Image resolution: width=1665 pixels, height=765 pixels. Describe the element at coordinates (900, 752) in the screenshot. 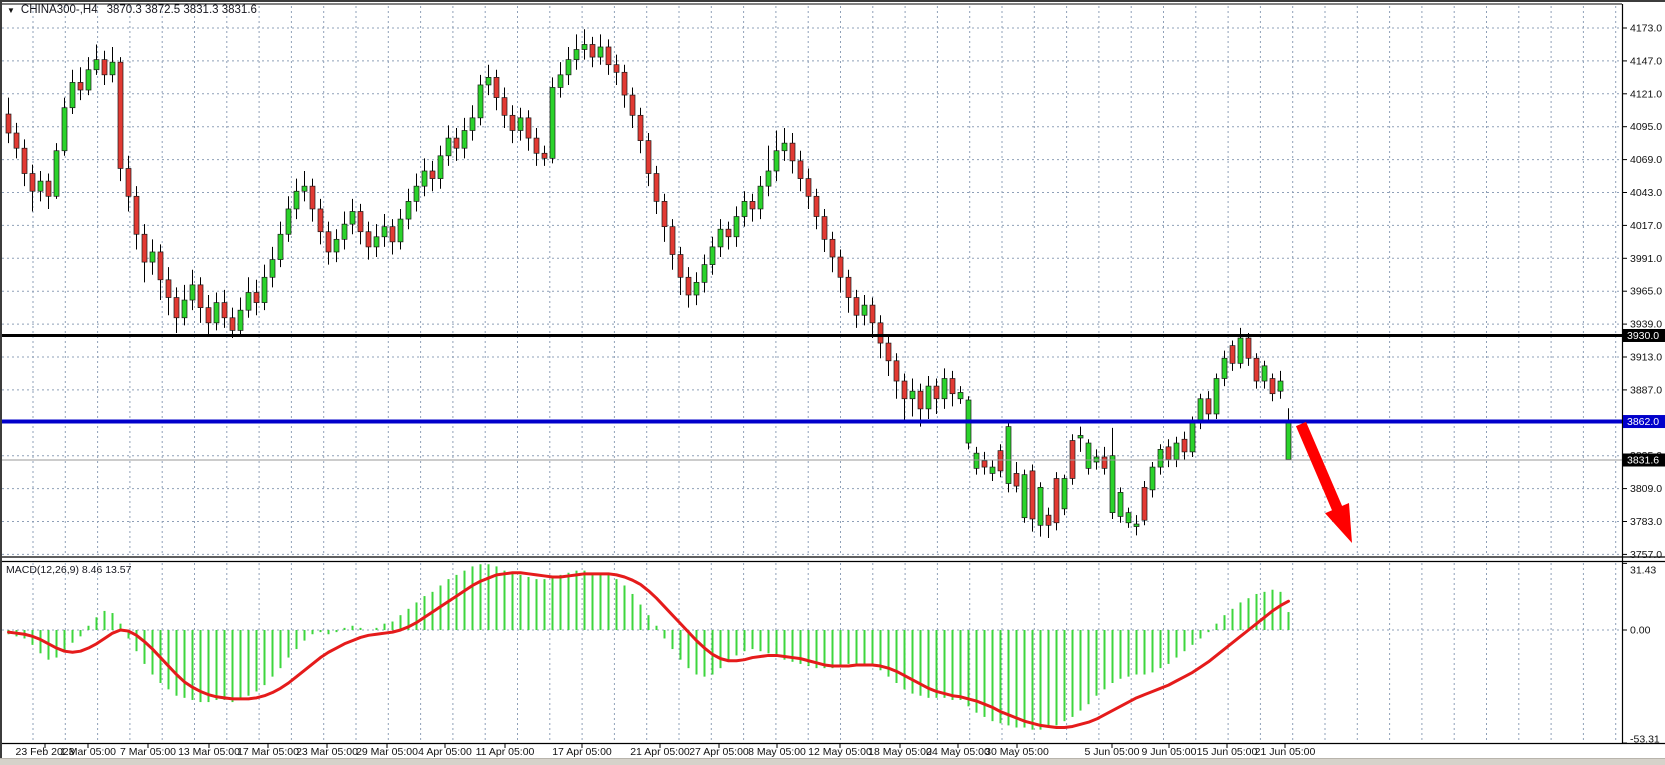

I see `time-axis-label: 18 May 05:00` at that location.